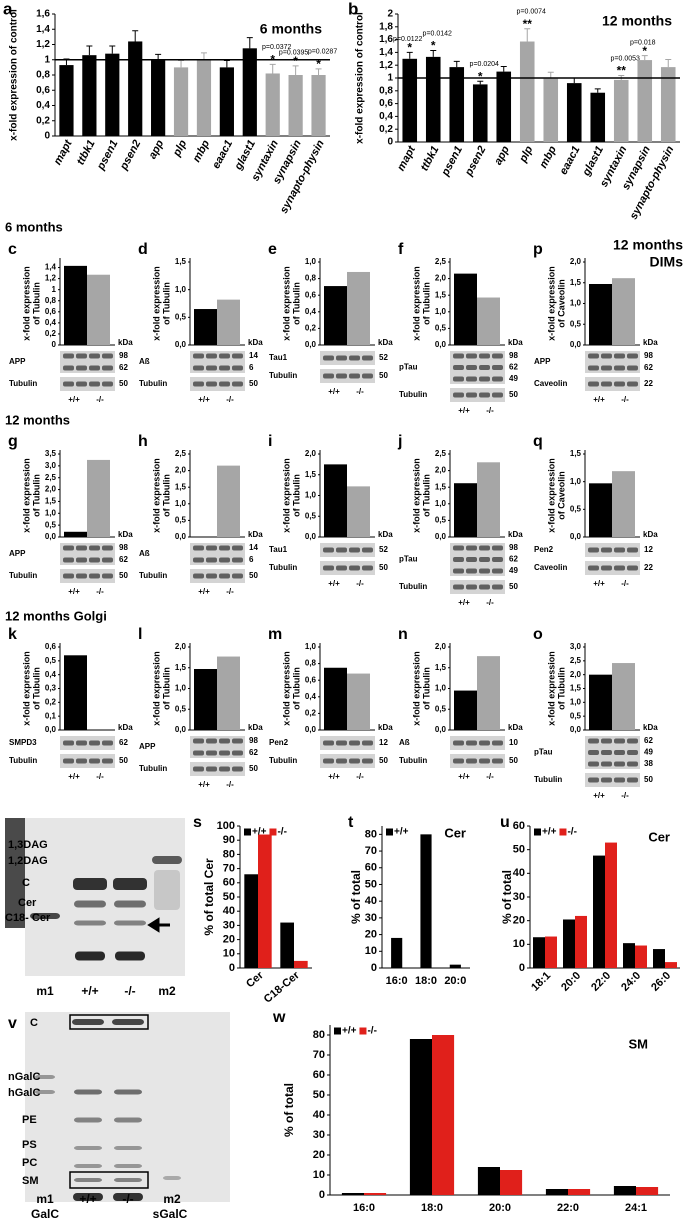 This screenshot has height=1221, width=685. Describe the element at coordinates (383, 742) in the screenshot. I see `kda-value: 12` at that location.